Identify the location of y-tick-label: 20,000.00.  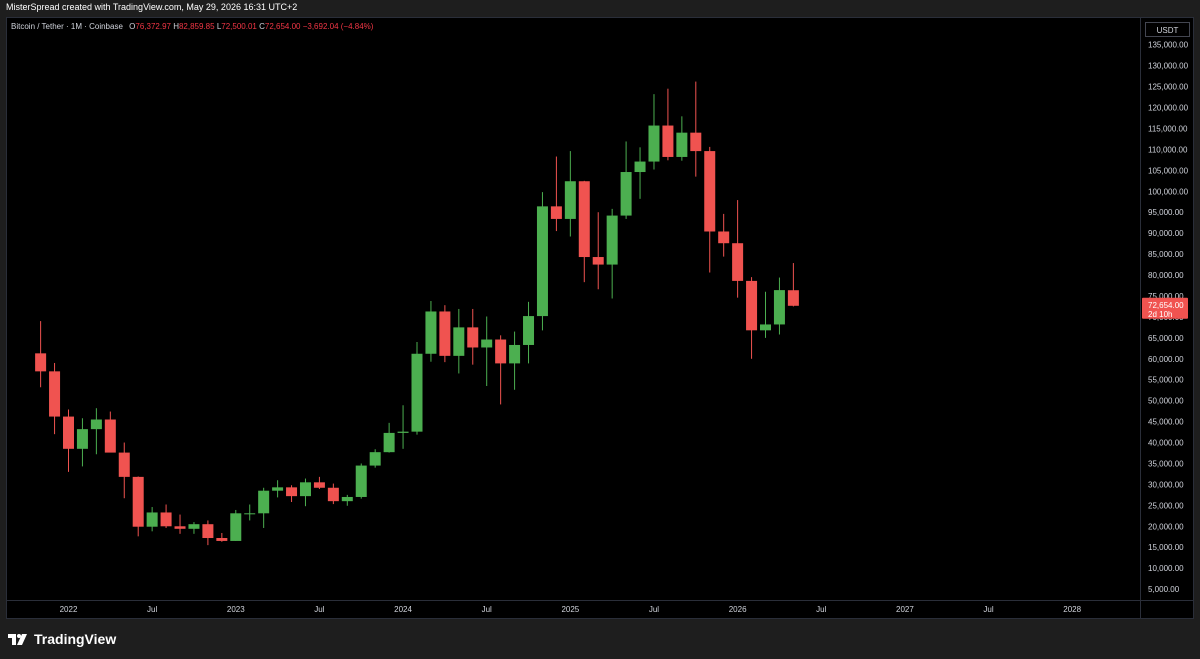
(1166, 526).